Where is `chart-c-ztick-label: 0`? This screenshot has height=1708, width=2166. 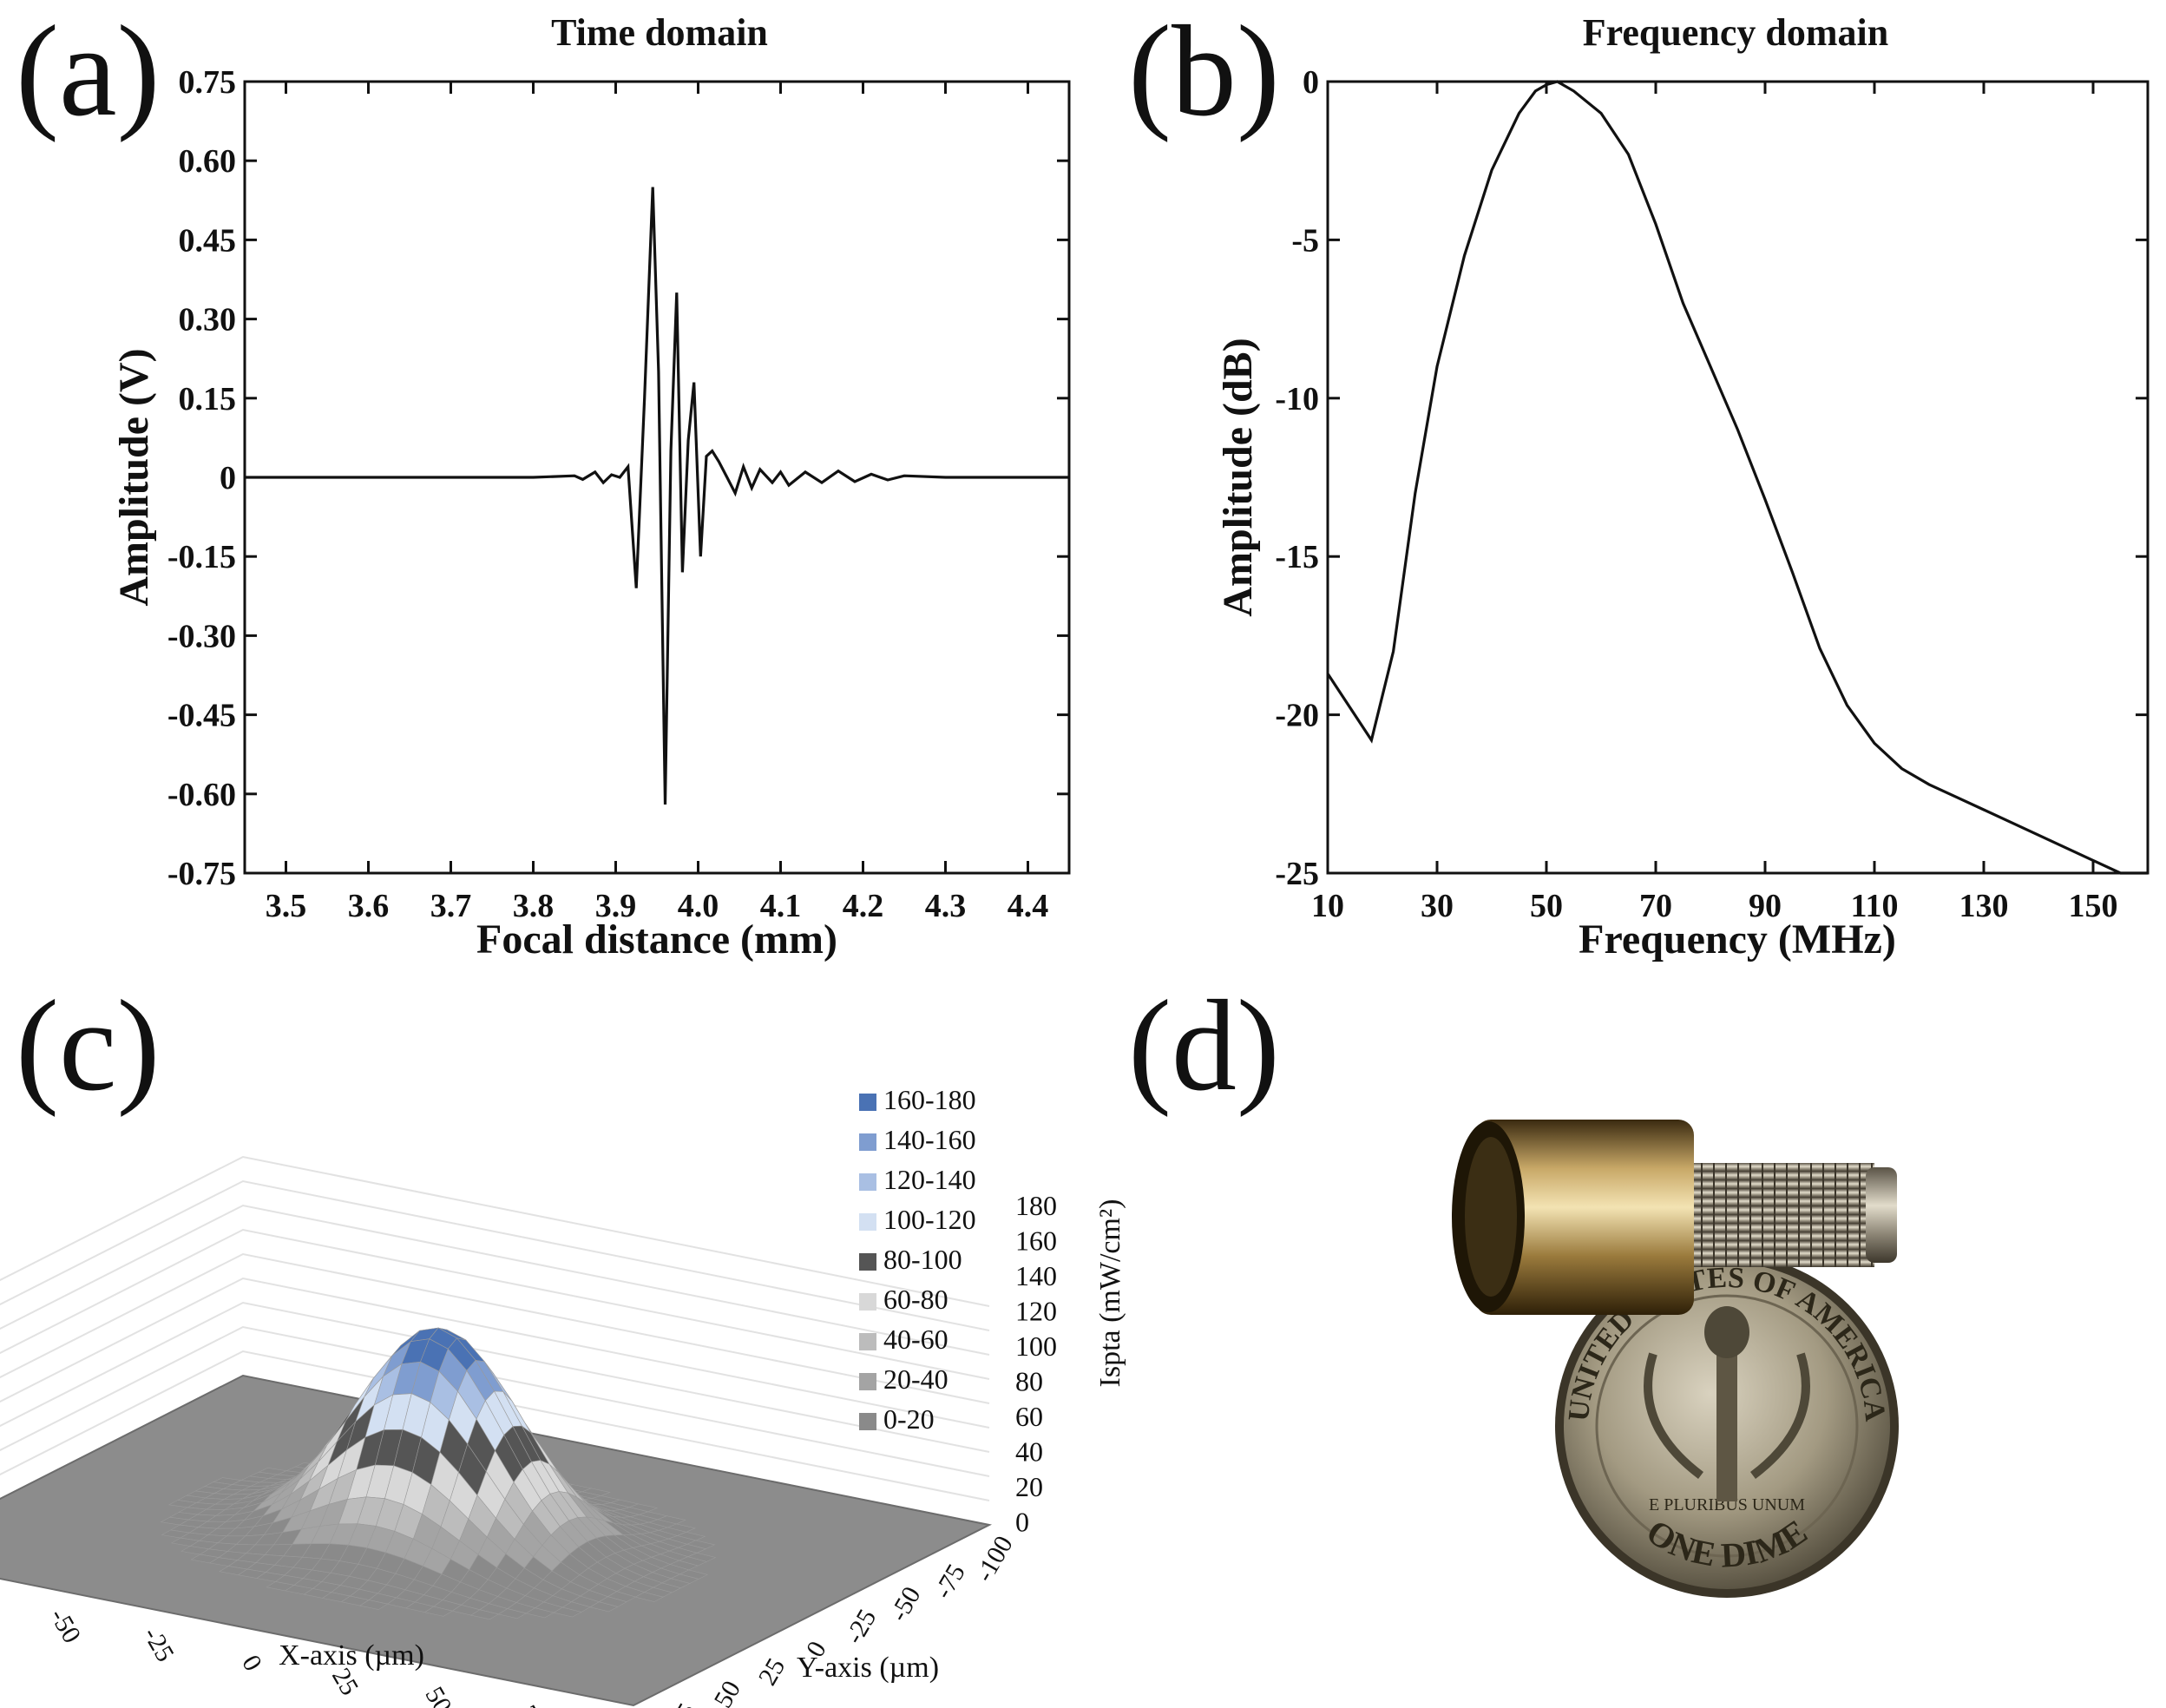 chart-c-ztick-label: 0 is located at coordinates (1022, 1522).